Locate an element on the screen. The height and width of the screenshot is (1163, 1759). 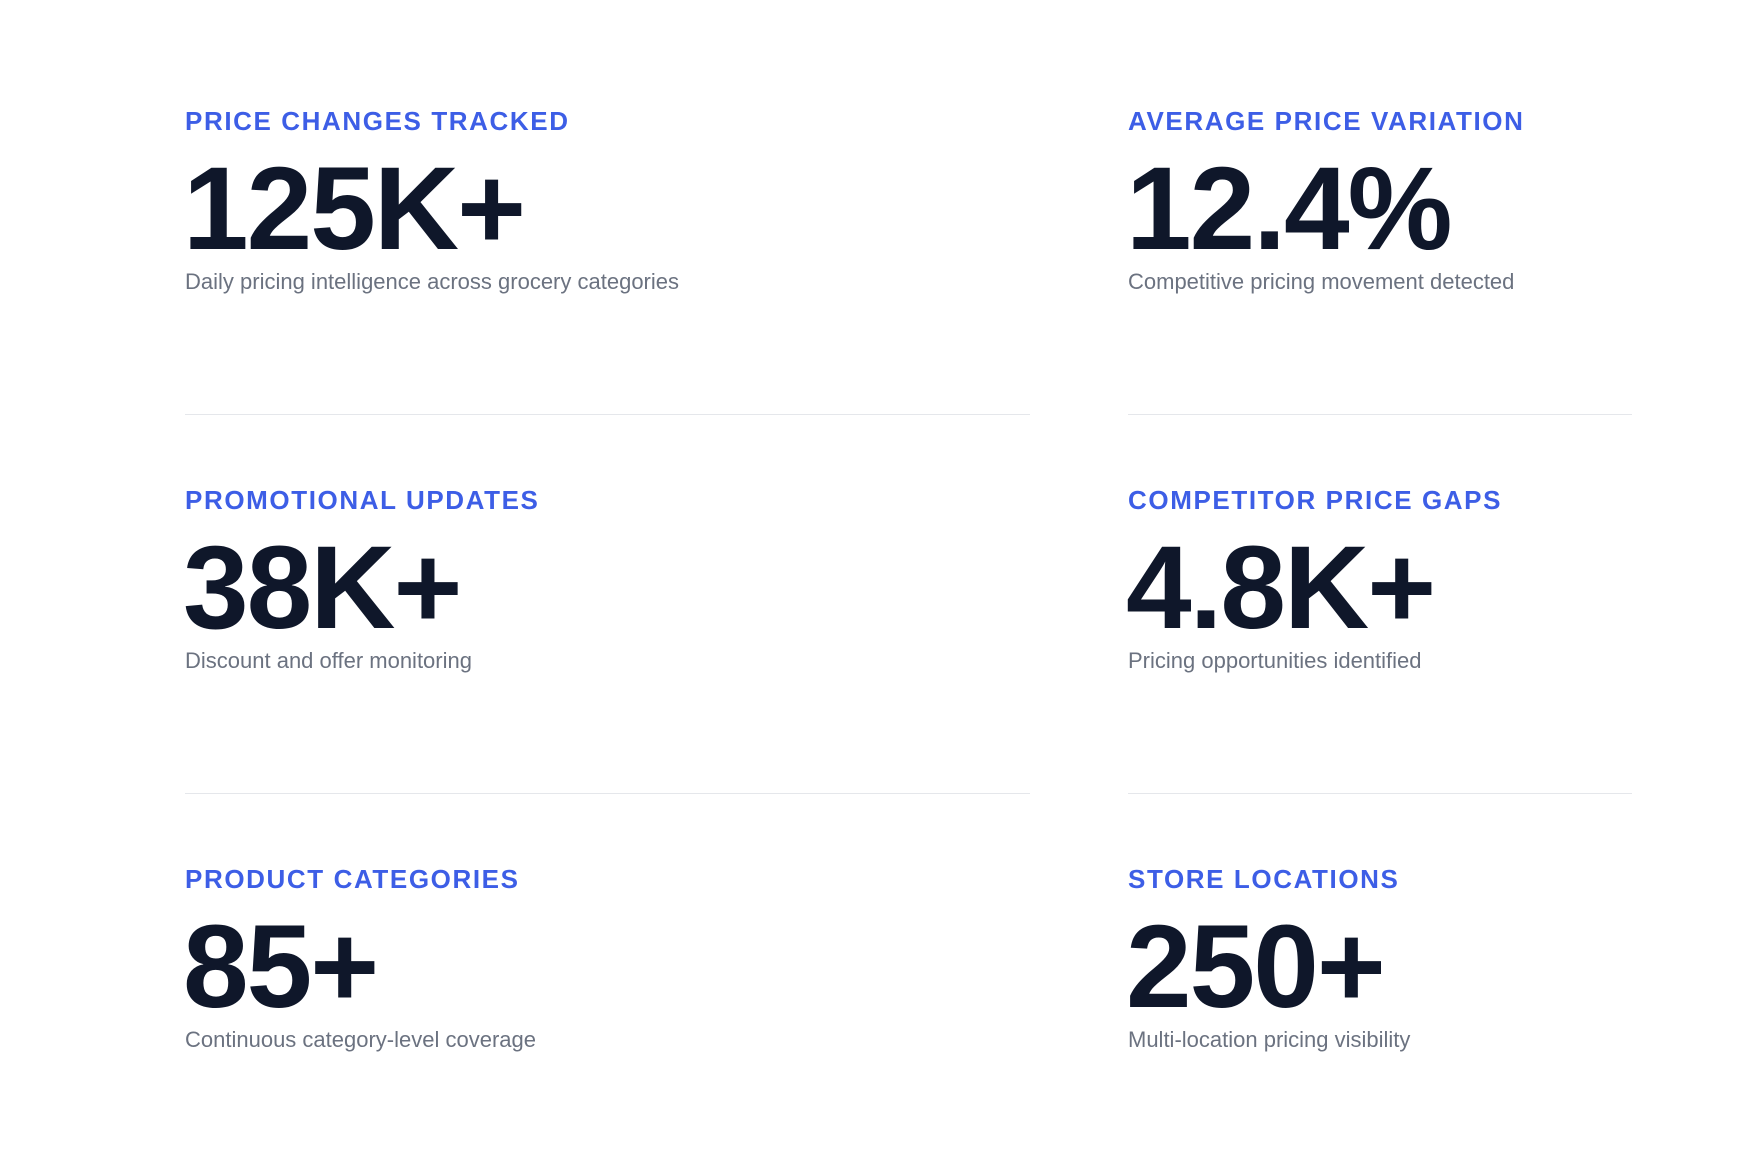
stat-label: COMPETITOR PRICE GAPS is located at coordinates (1315, 500).